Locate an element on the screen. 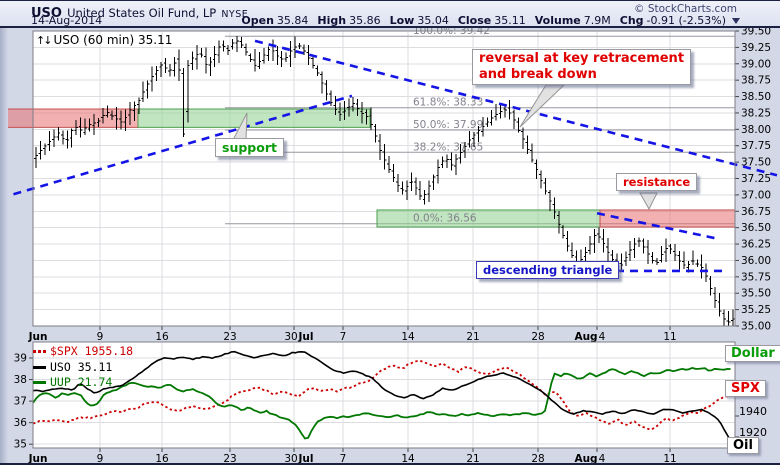  main-y-tick-label: 36.75 is located at coordinates (756, 212).